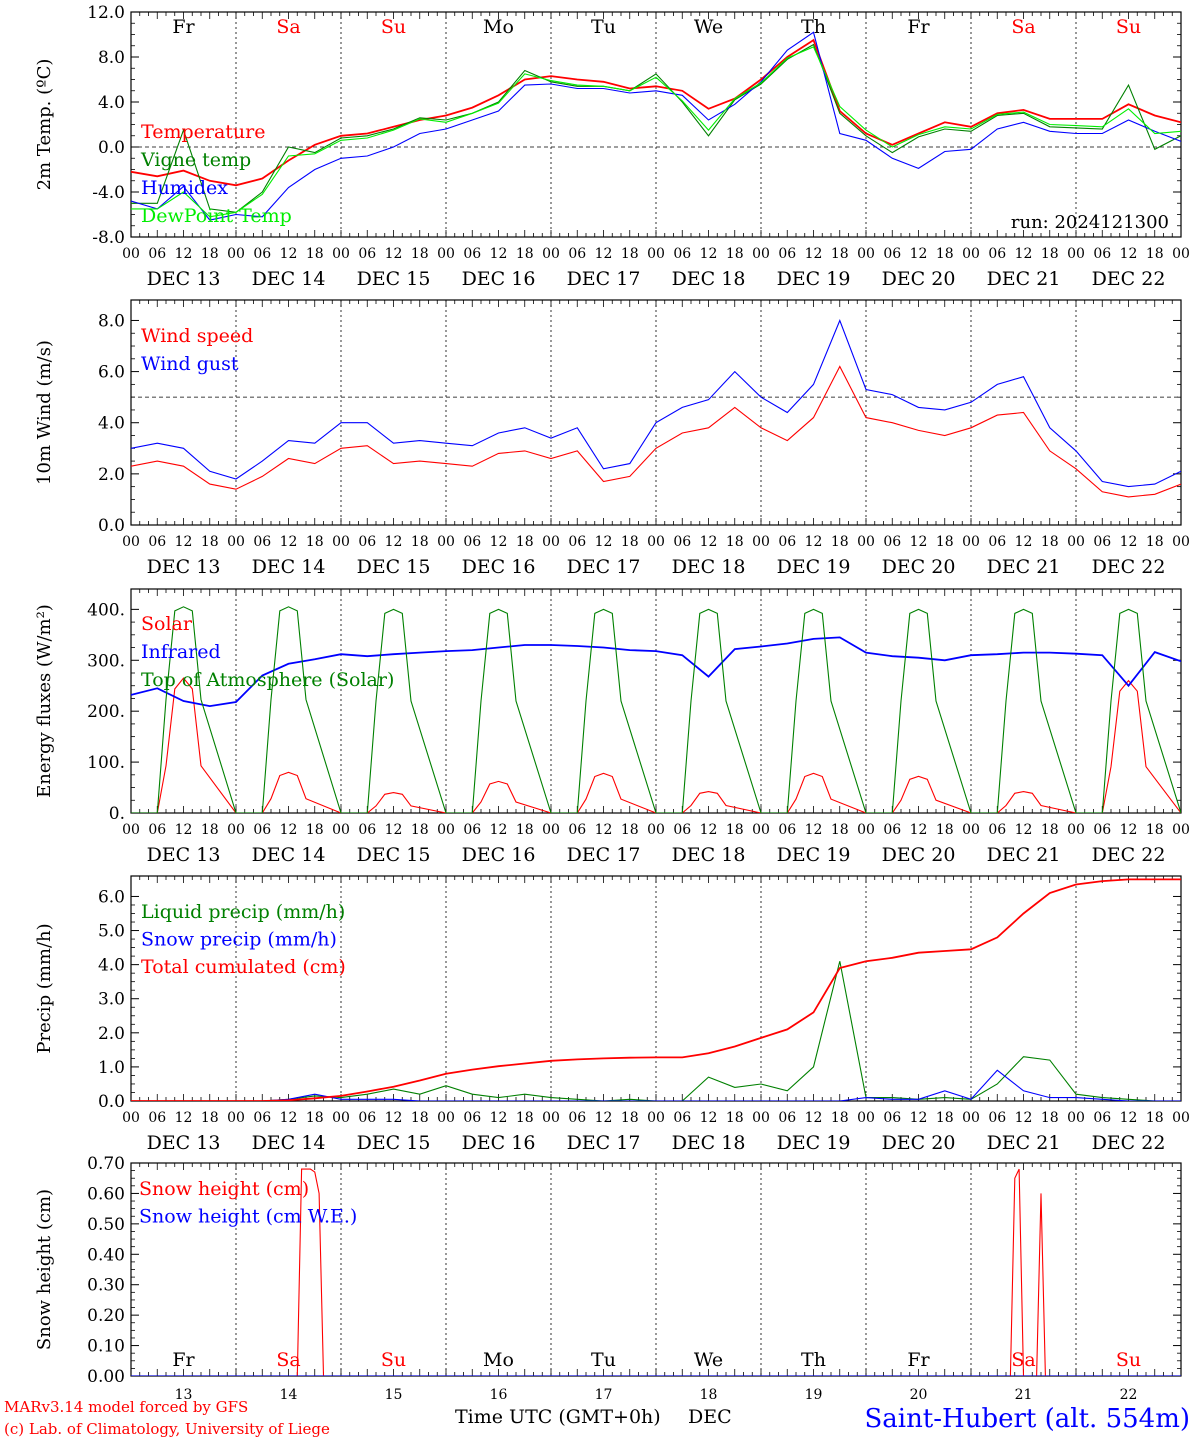  What do you see at coordinates (111, 966) in the screenshot?
I see `y-tick-label: 4.0` at bounding box center [111, 966].